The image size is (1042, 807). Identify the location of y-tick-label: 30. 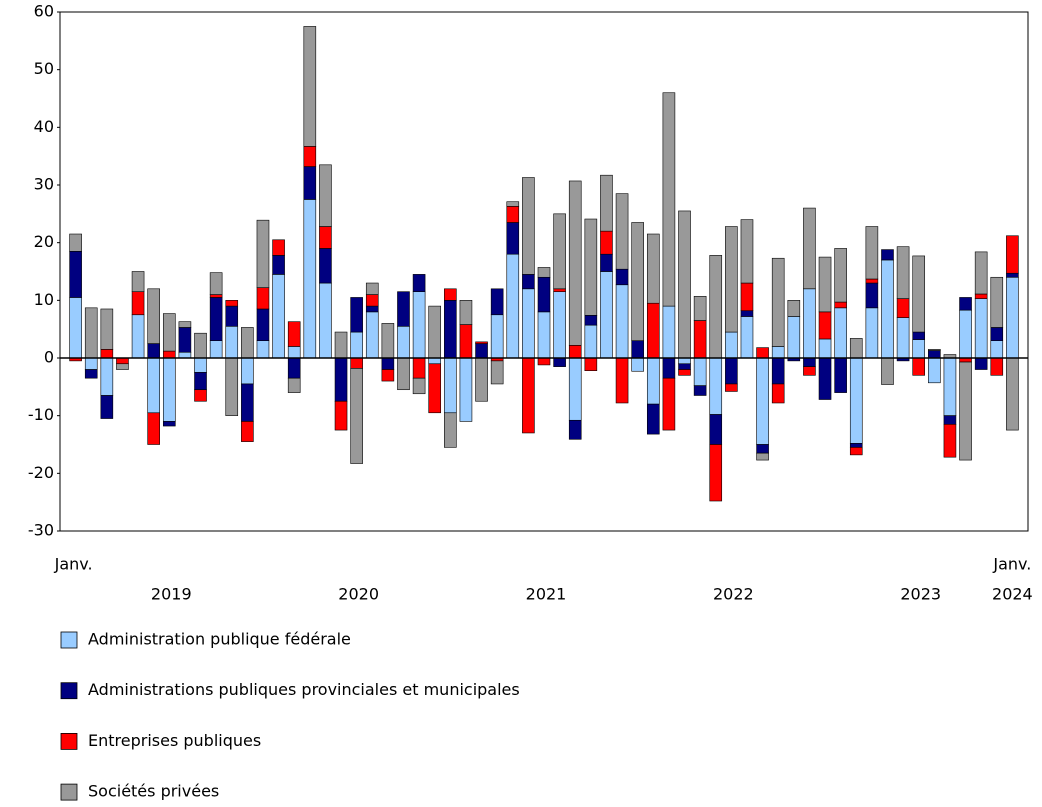
(44, 184).